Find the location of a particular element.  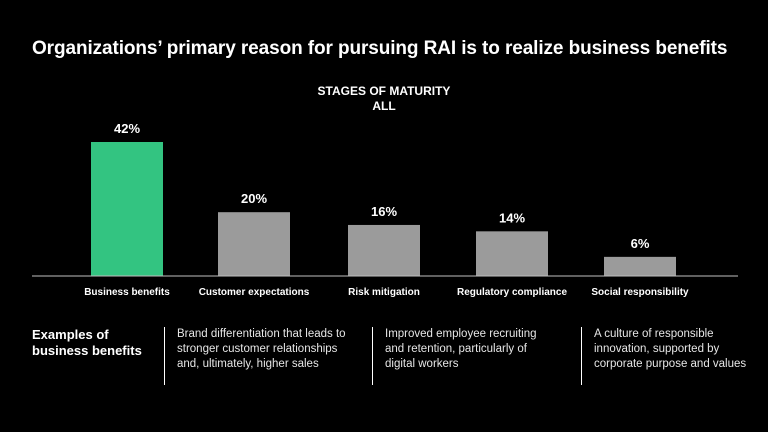

bar-customer-expectations is located at coordinates (254, 244).